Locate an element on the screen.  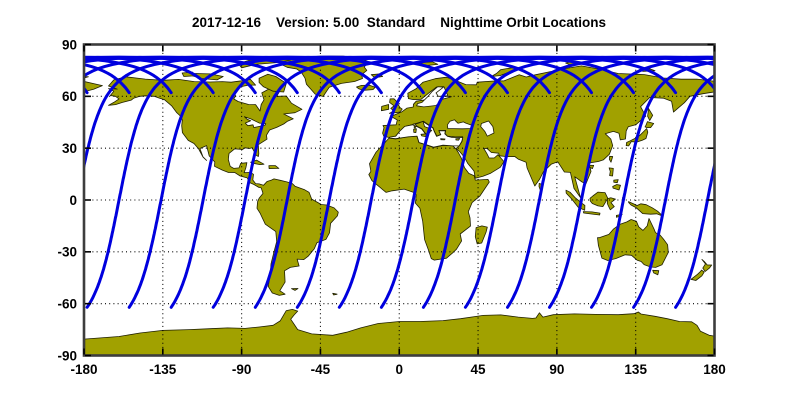
land-polygon-borneo is located at coordinates (599, 199).